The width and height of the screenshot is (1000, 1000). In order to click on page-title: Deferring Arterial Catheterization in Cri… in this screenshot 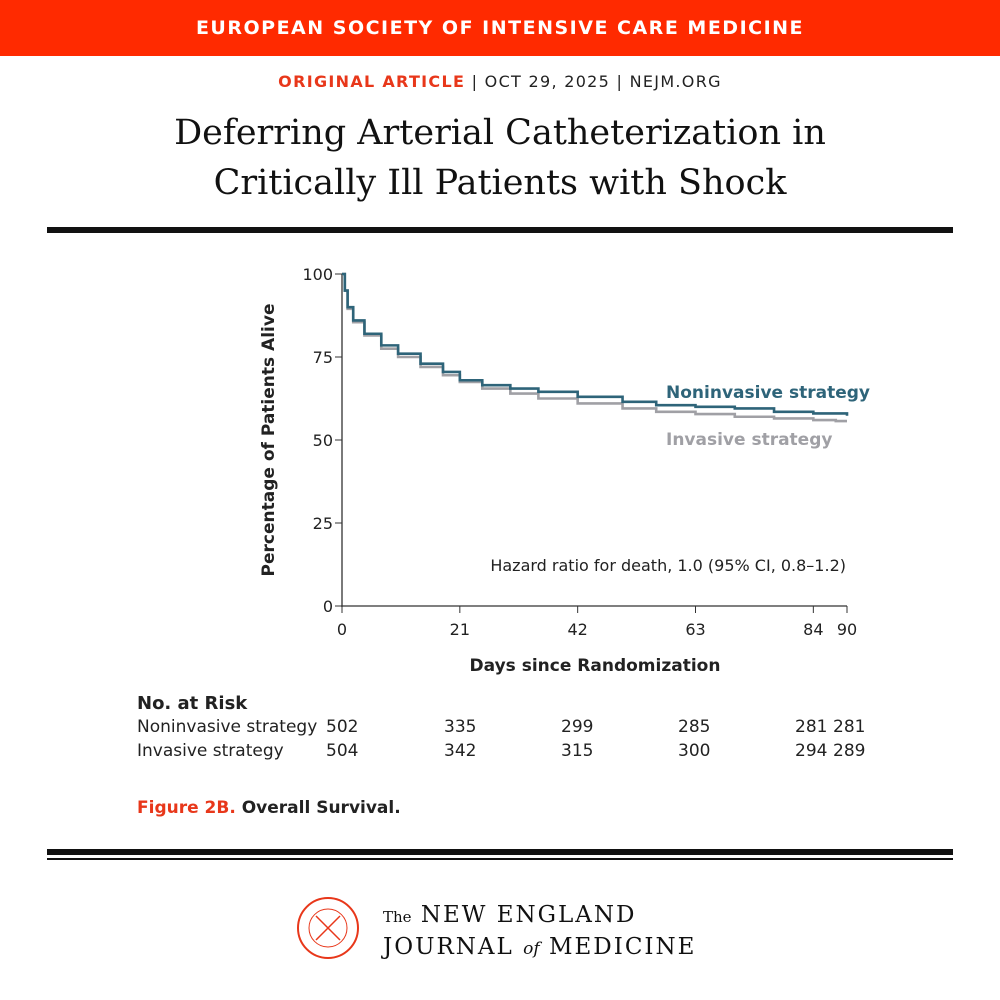, I will do `click(500, 158)`.